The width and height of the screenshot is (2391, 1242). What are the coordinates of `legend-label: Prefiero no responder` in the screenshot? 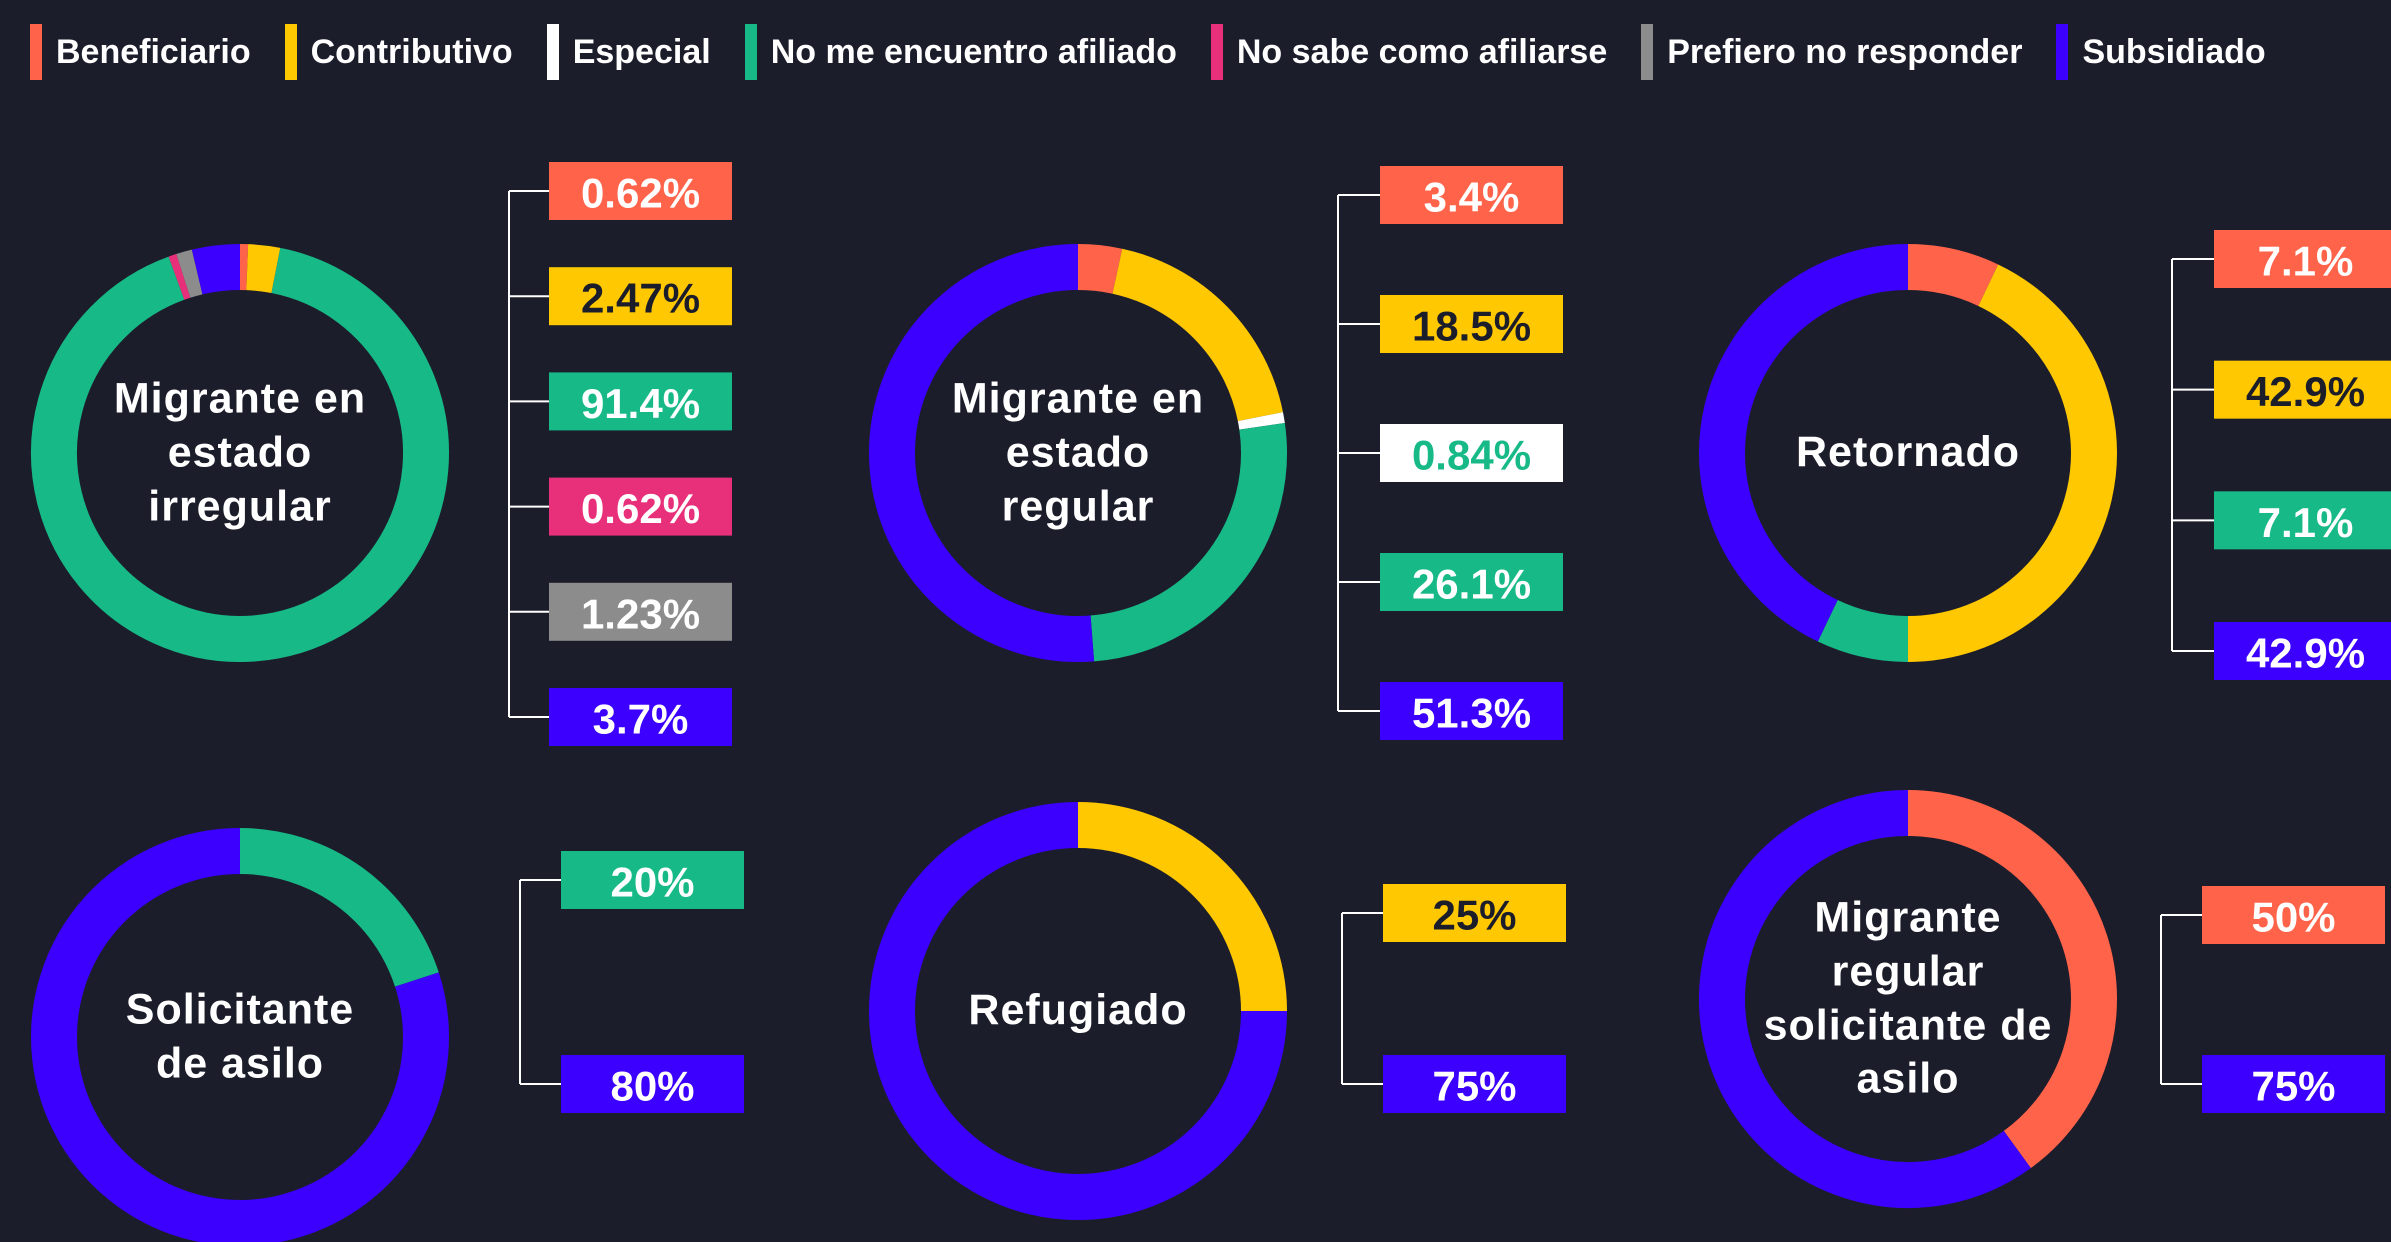 It's located at (1845, 51).